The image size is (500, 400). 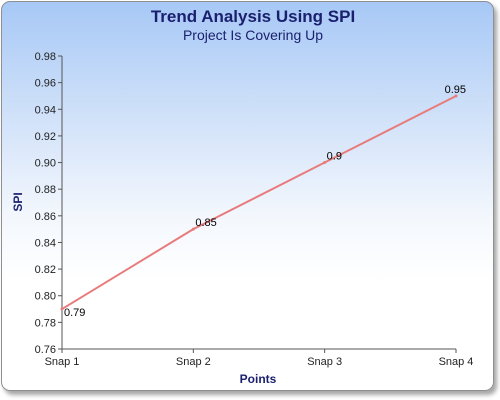 What do you see at coordinates (45, 270) in the screenshot?
I see `y-tick-label: 0.82` at bounding box center [45, 270].